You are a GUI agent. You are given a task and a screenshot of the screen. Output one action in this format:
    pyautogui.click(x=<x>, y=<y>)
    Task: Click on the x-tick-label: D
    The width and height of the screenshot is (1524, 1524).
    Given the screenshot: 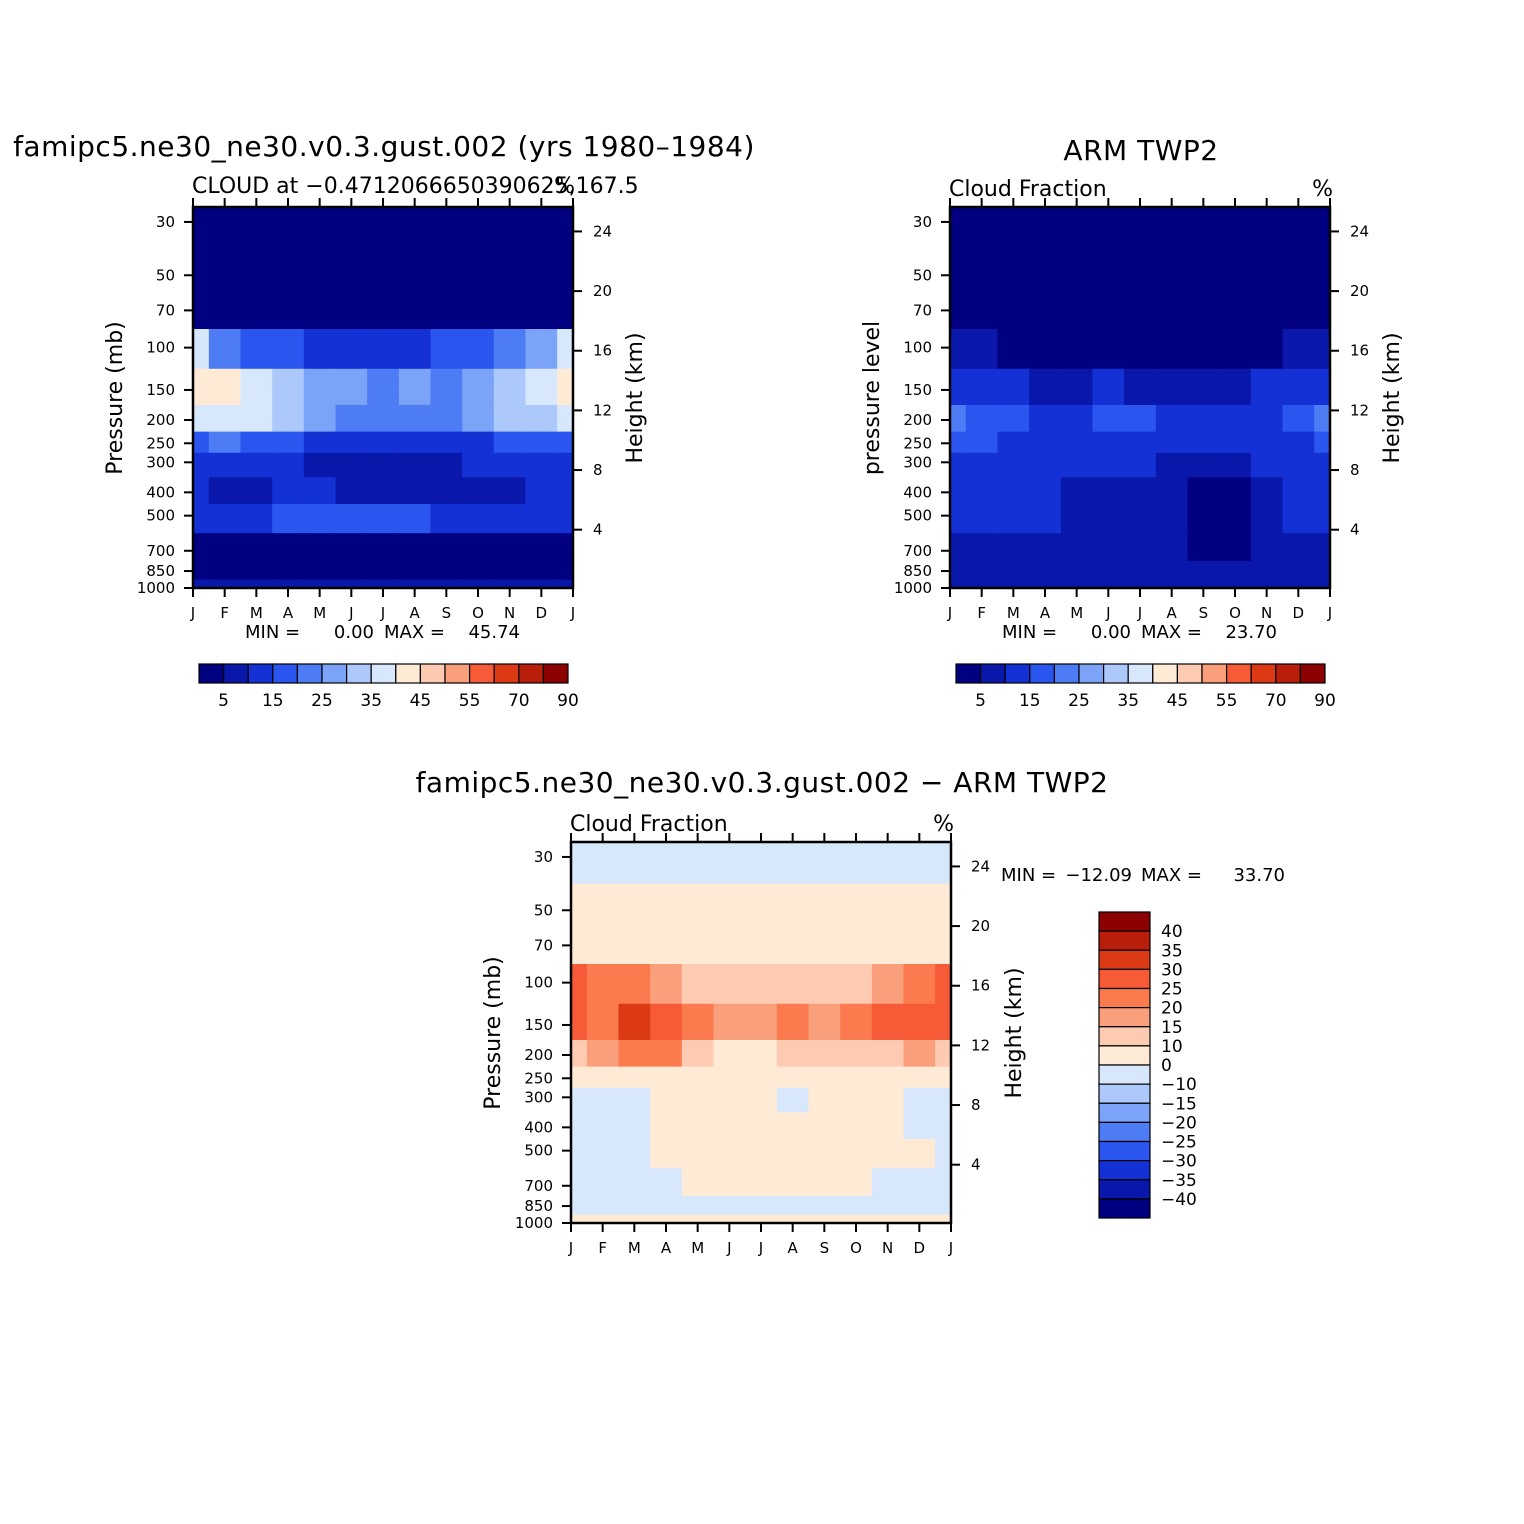 What is the action you would take?
    pyautogui.click(x=920, y=1248)
    